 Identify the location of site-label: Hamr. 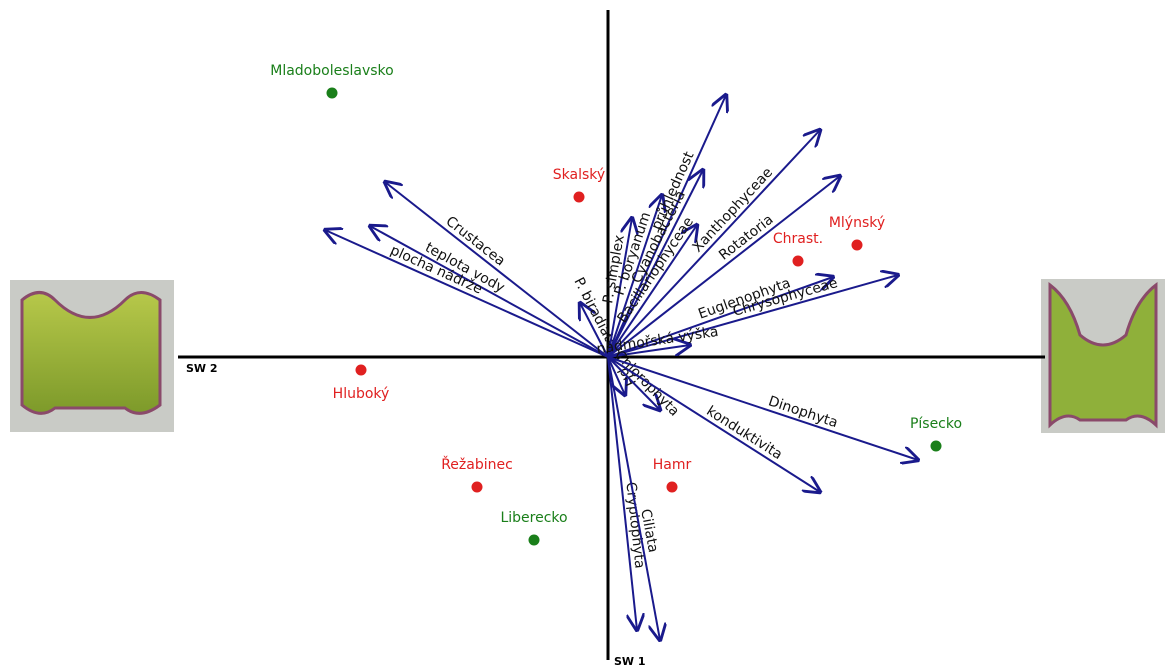
(672, 465).